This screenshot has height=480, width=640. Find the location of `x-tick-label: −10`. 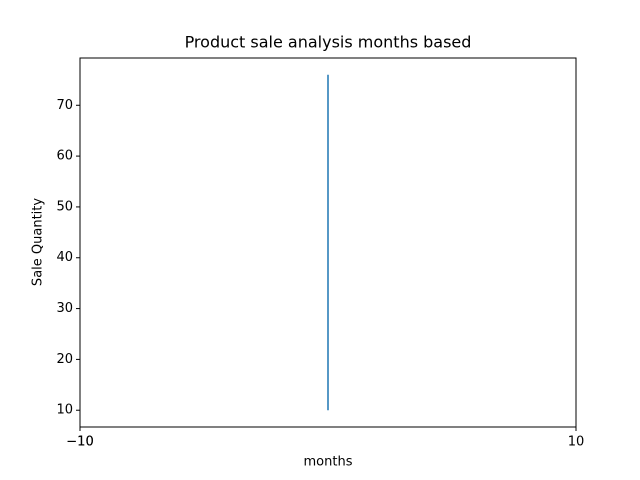

x-tick-label: −10 is located at coordinates (79, 442).